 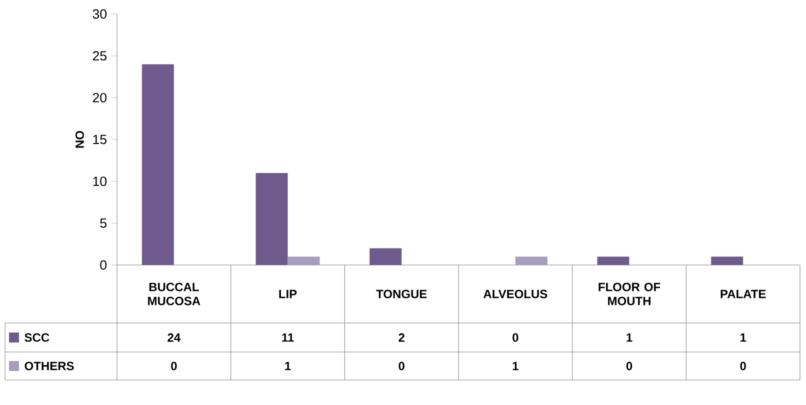 I want to click on y-tick-label: 5, so click(x=103, y=223).